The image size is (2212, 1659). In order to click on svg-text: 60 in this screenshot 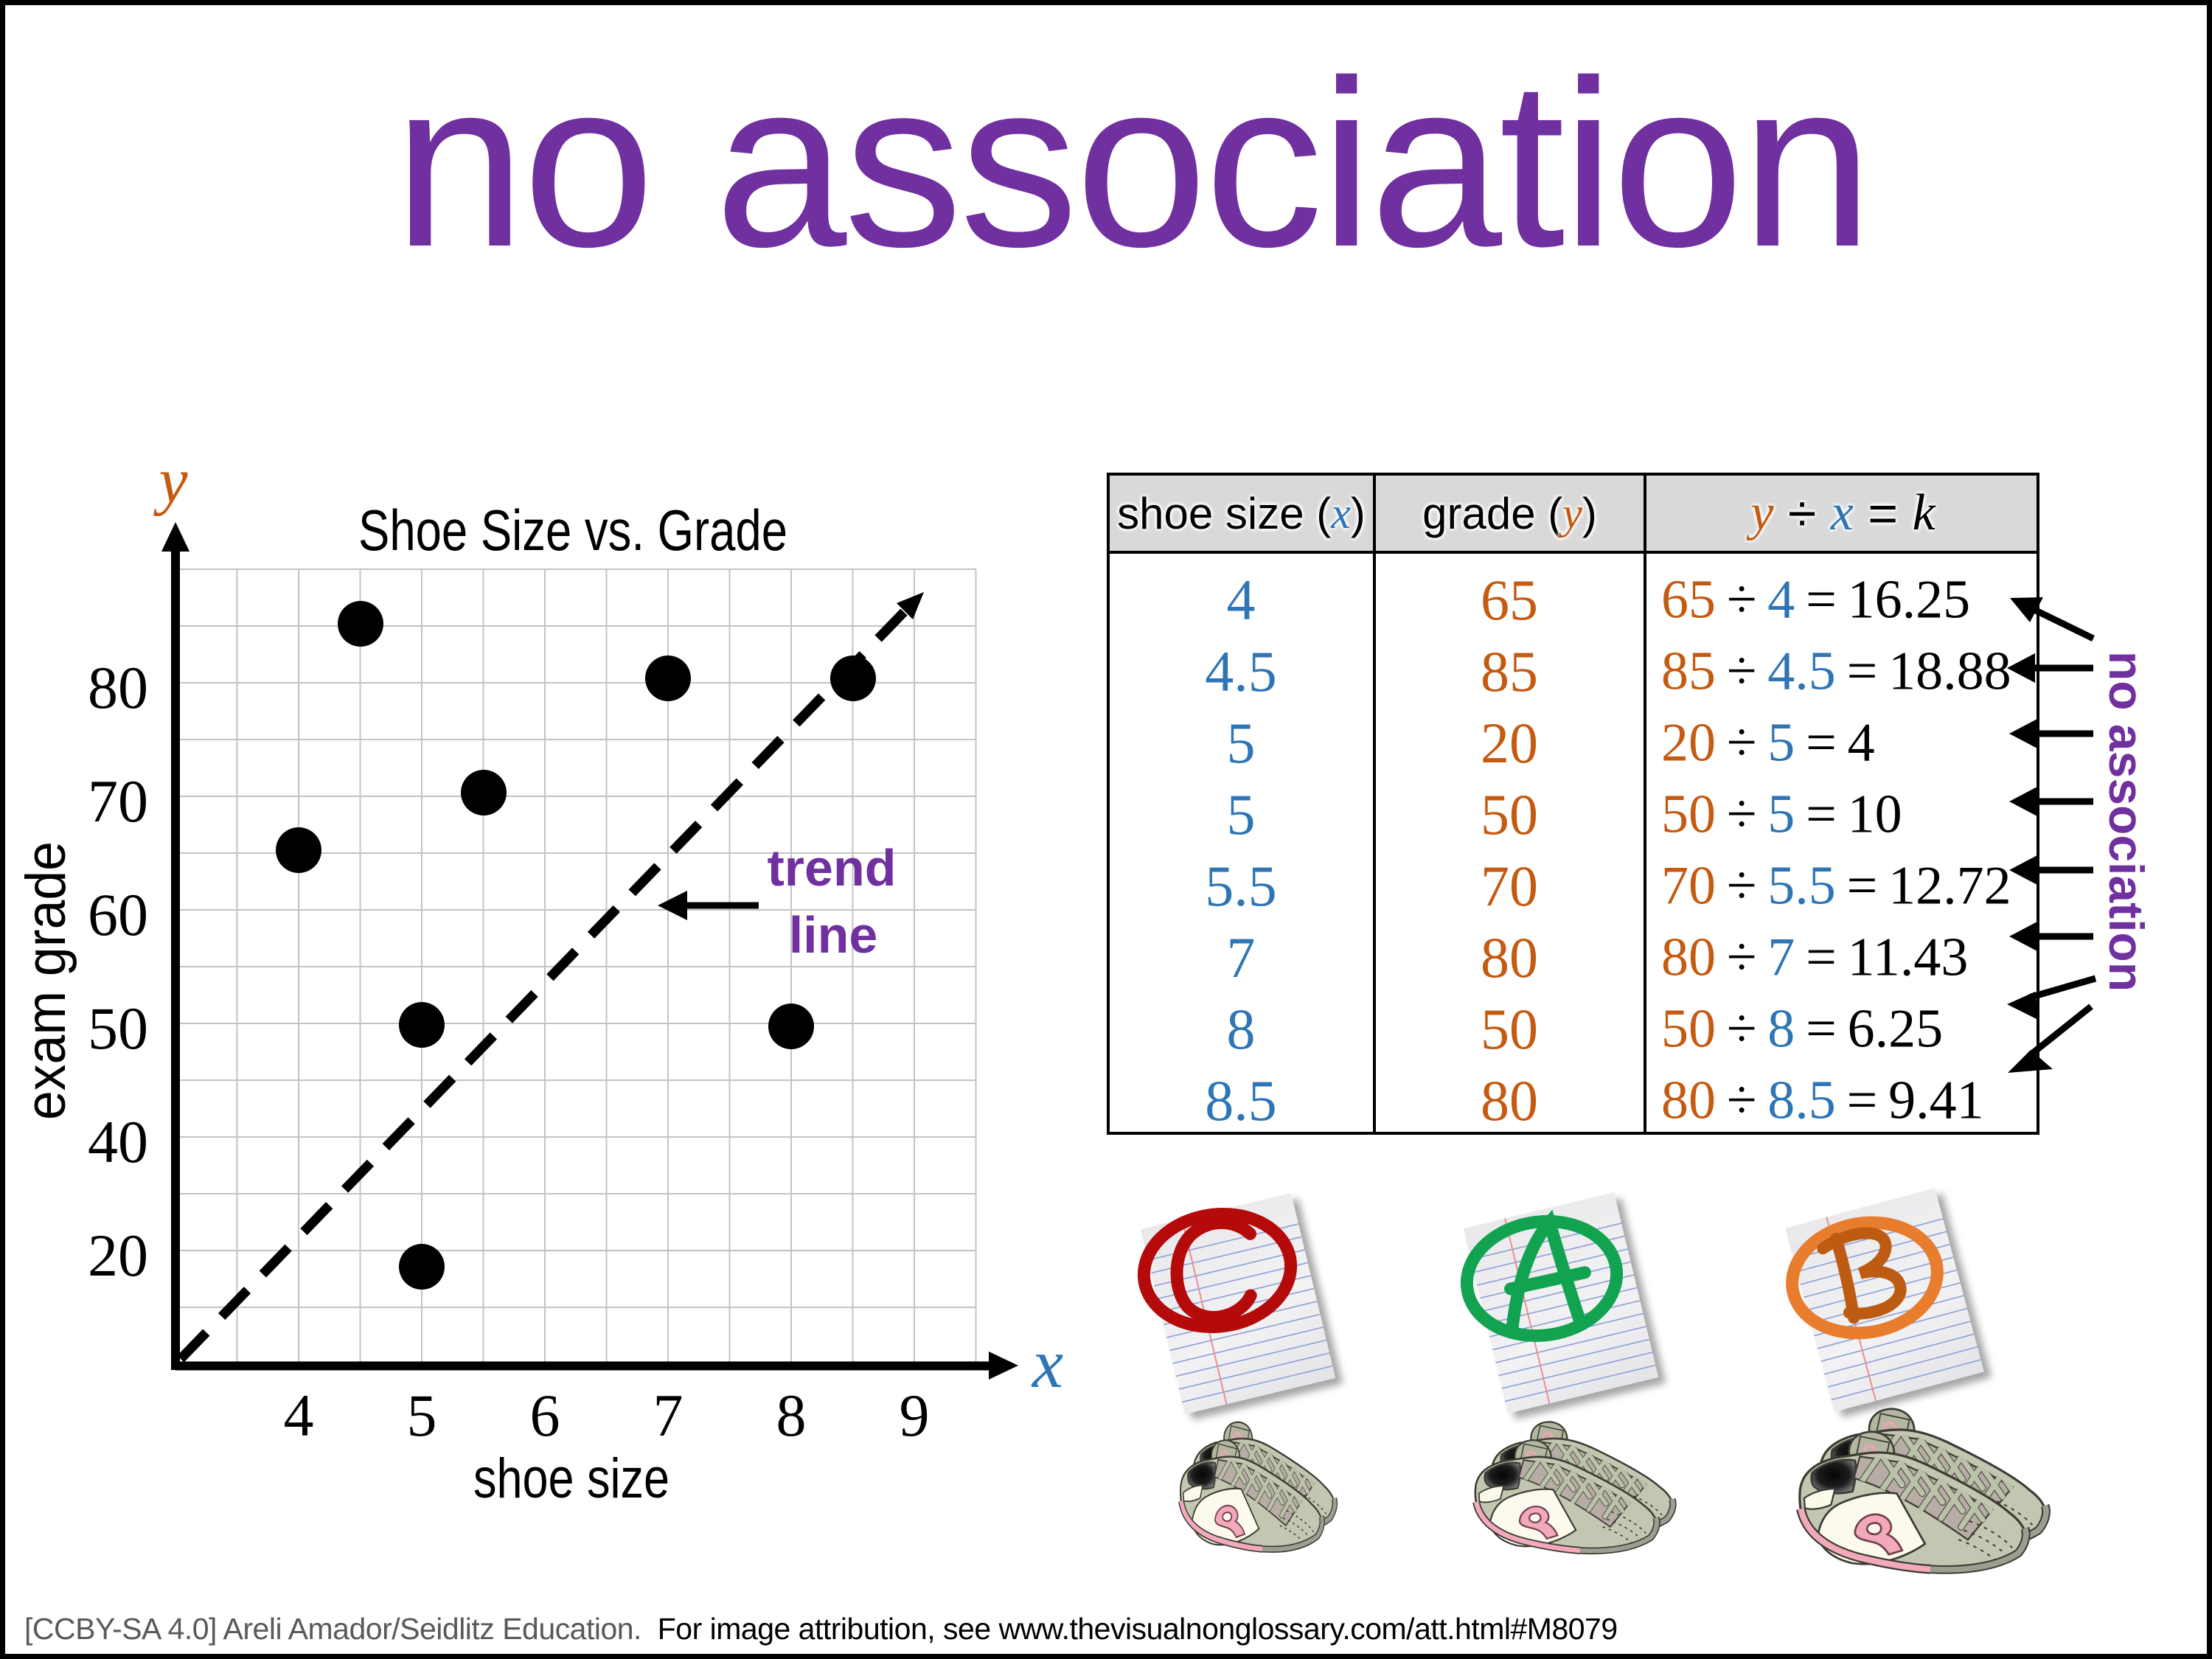, I will do `click(118, 914)`.